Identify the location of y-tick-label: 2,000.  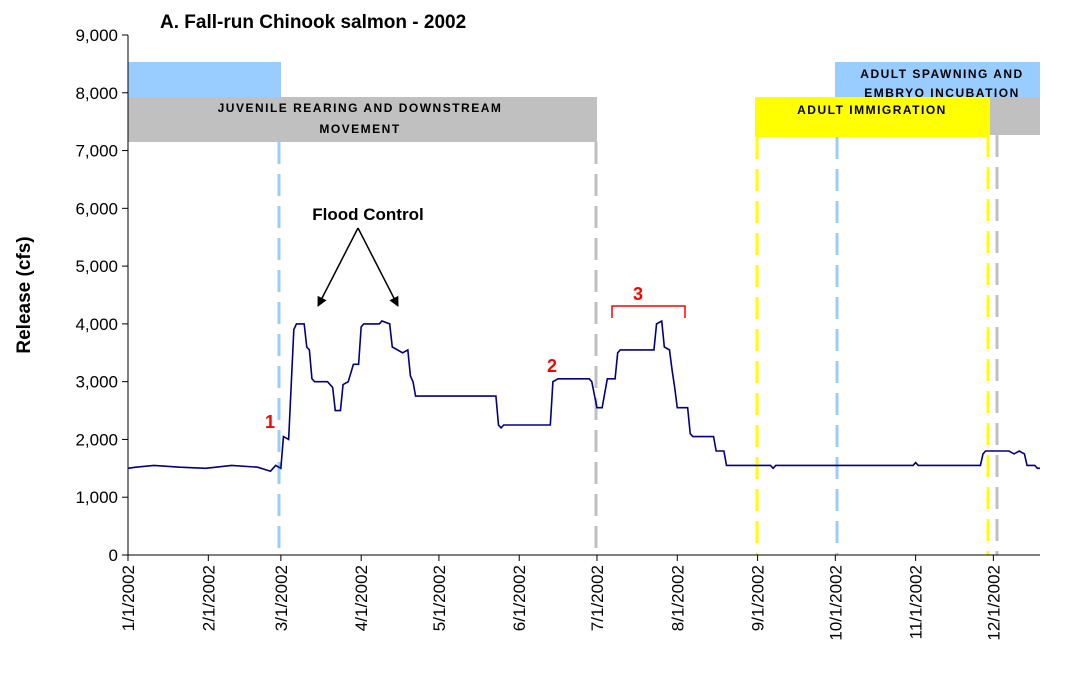
(96, 439).